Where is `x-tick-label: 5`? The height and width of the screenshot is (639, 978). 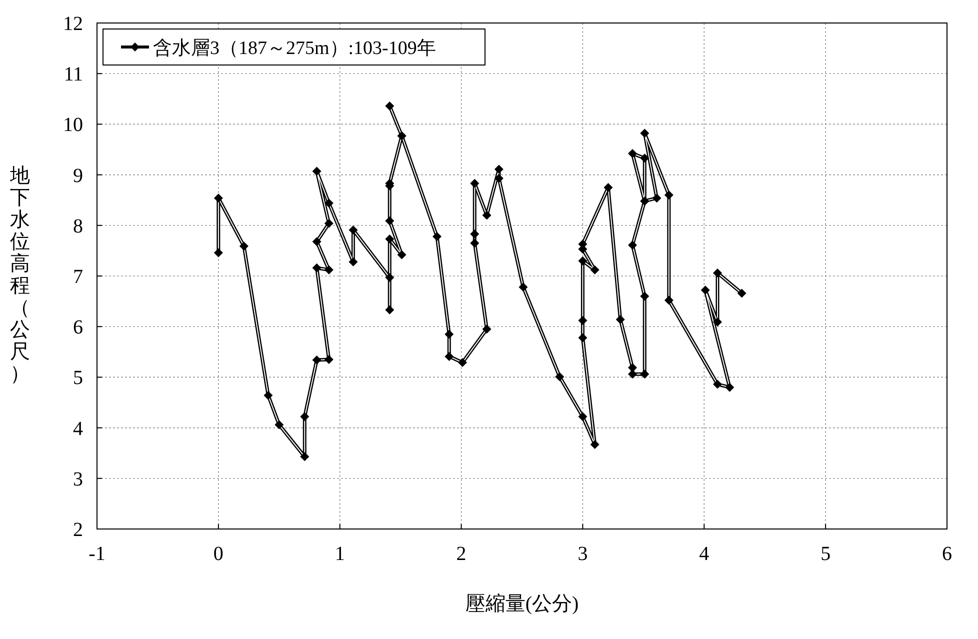
x-tick-label: 5 is located at coordinates (825, 554).